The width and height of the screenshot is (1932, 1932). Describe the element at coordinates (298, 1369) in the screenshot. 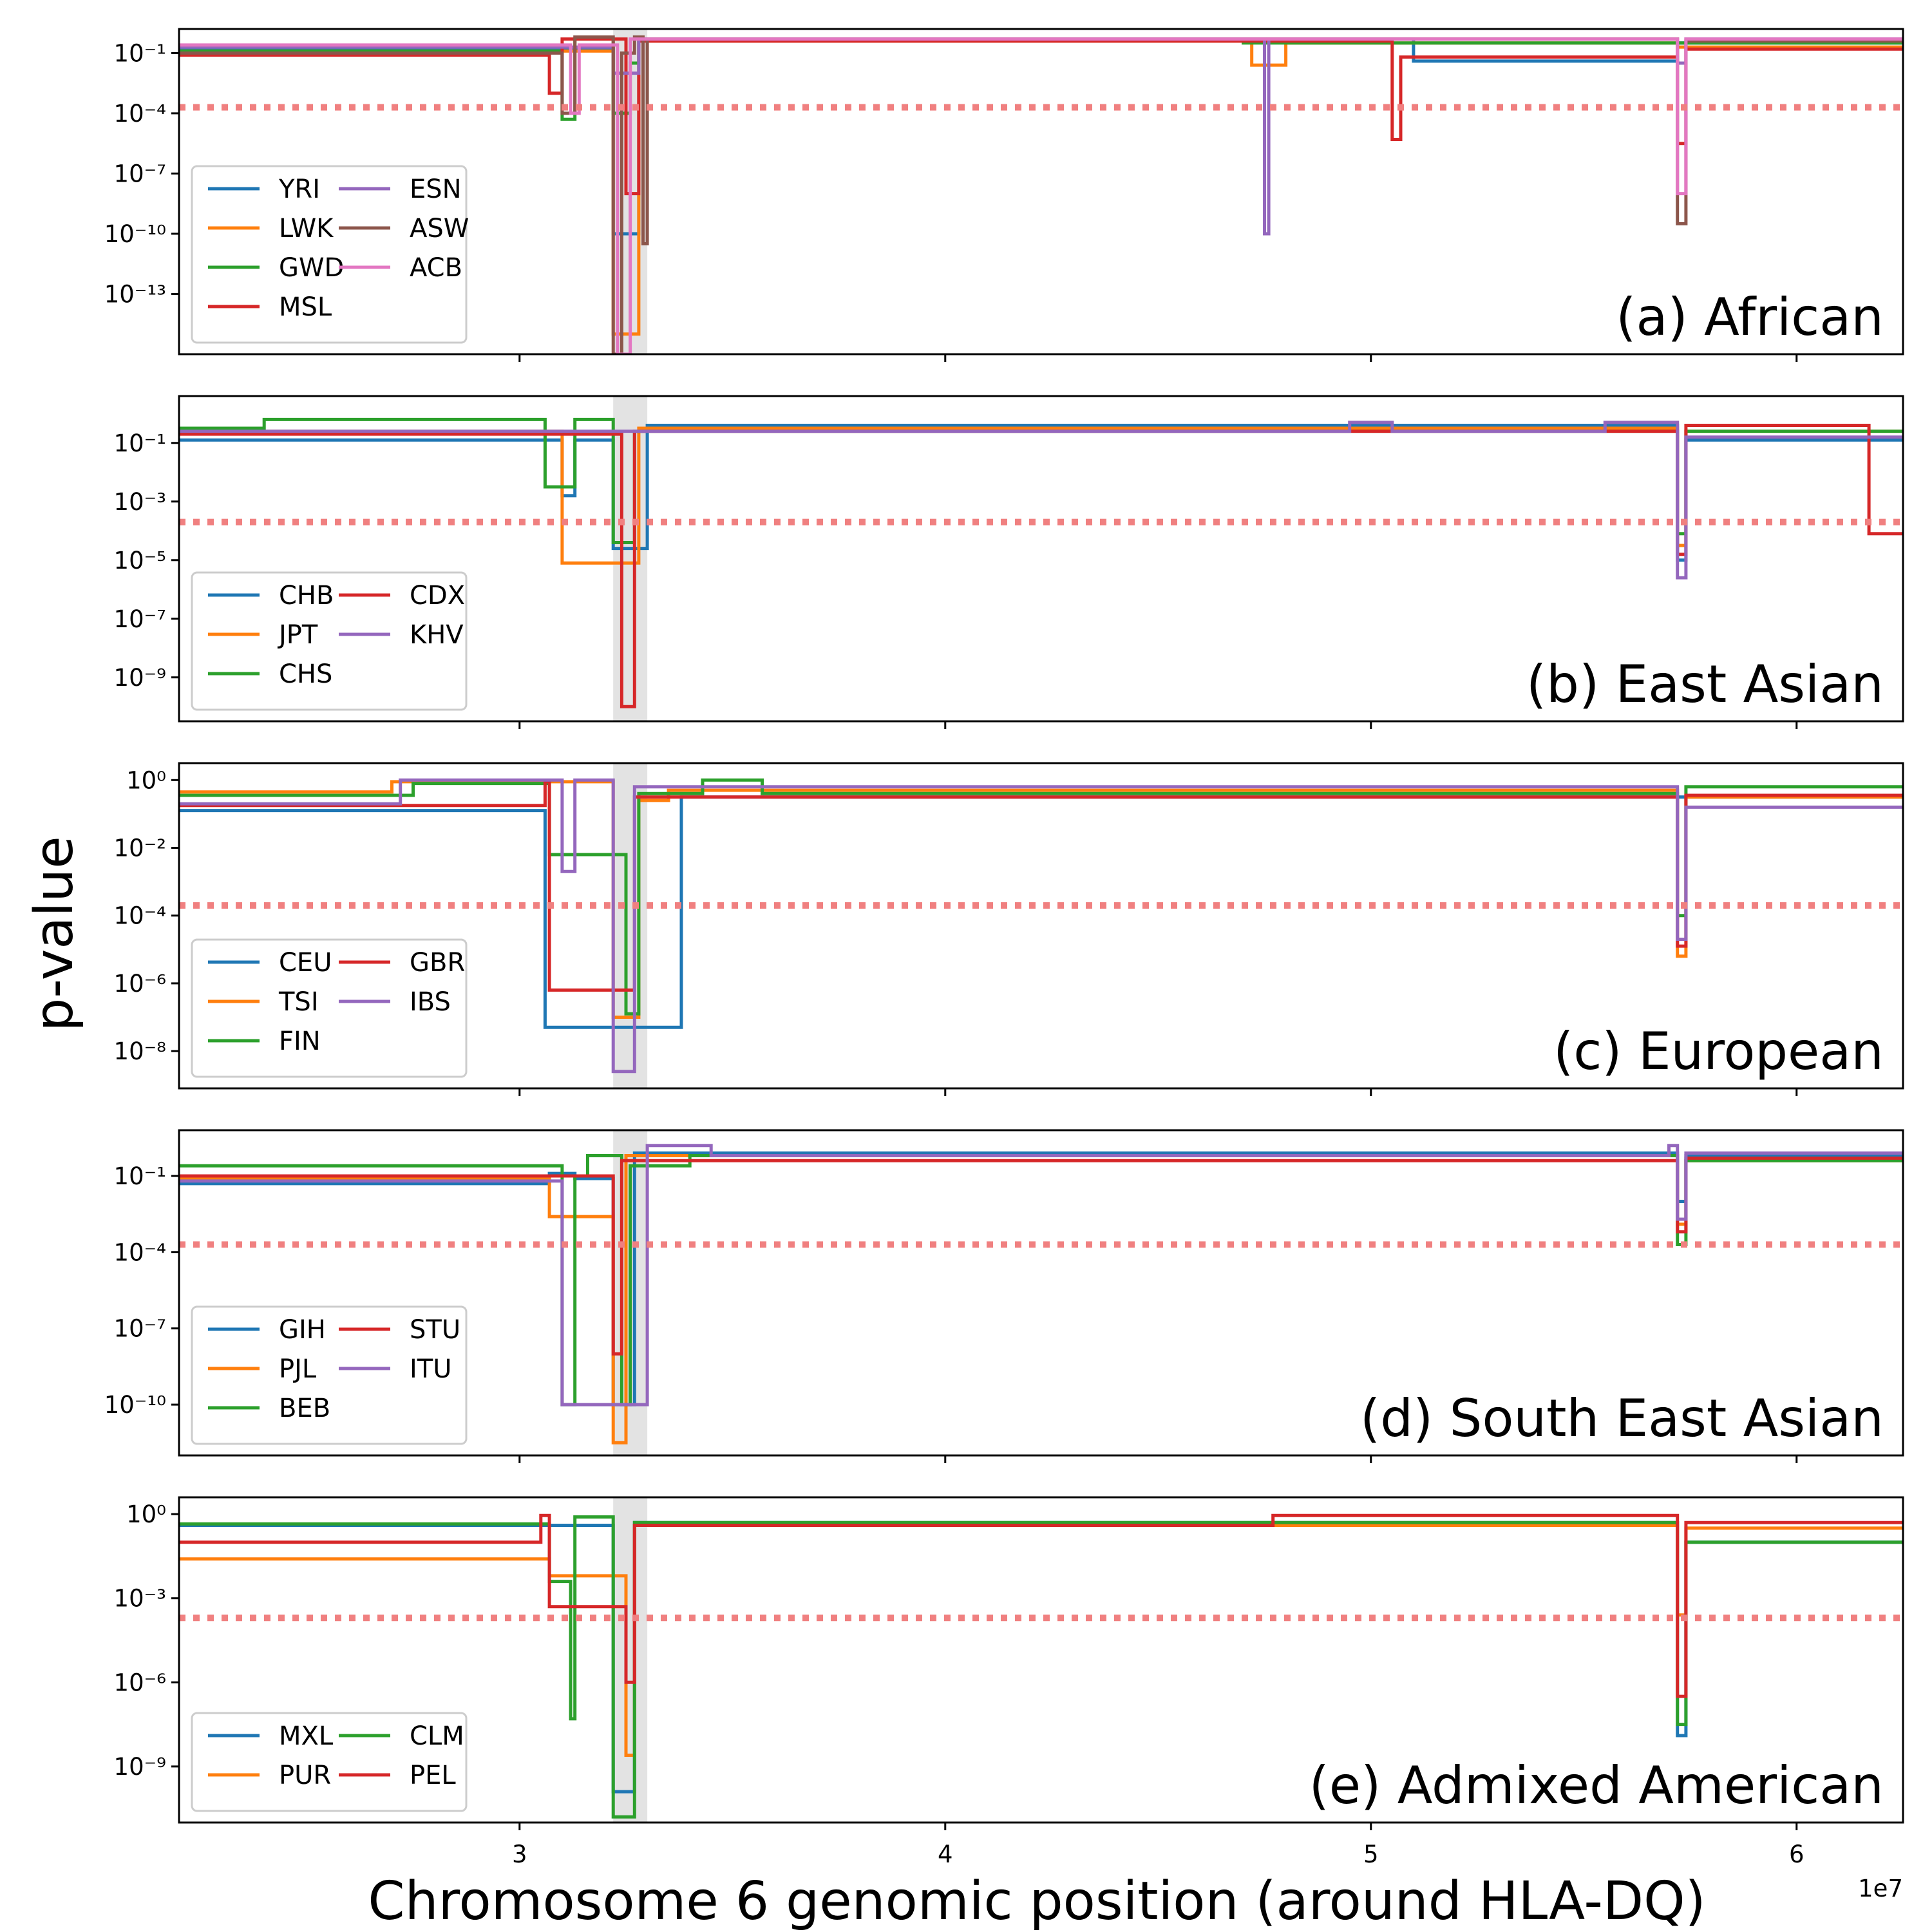

I see `legend-label-pjl: PJL` at that location.